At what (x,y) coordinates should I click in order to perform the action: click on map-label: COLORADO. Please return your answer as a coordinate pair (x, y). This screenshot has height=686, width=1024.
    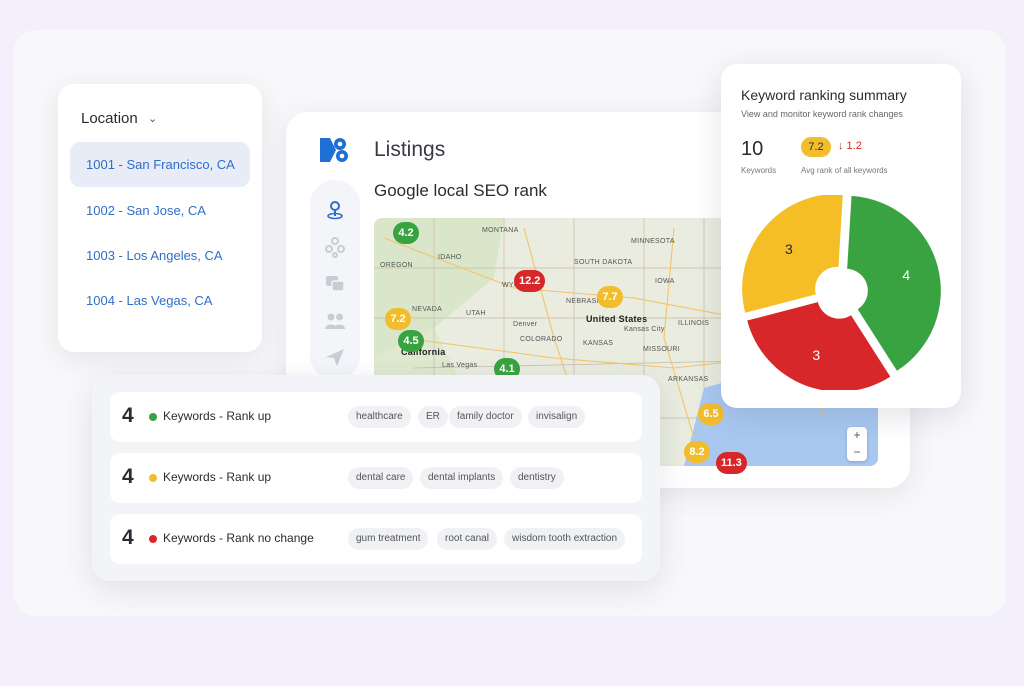
    Looking at the image, I should click on (541, 339).